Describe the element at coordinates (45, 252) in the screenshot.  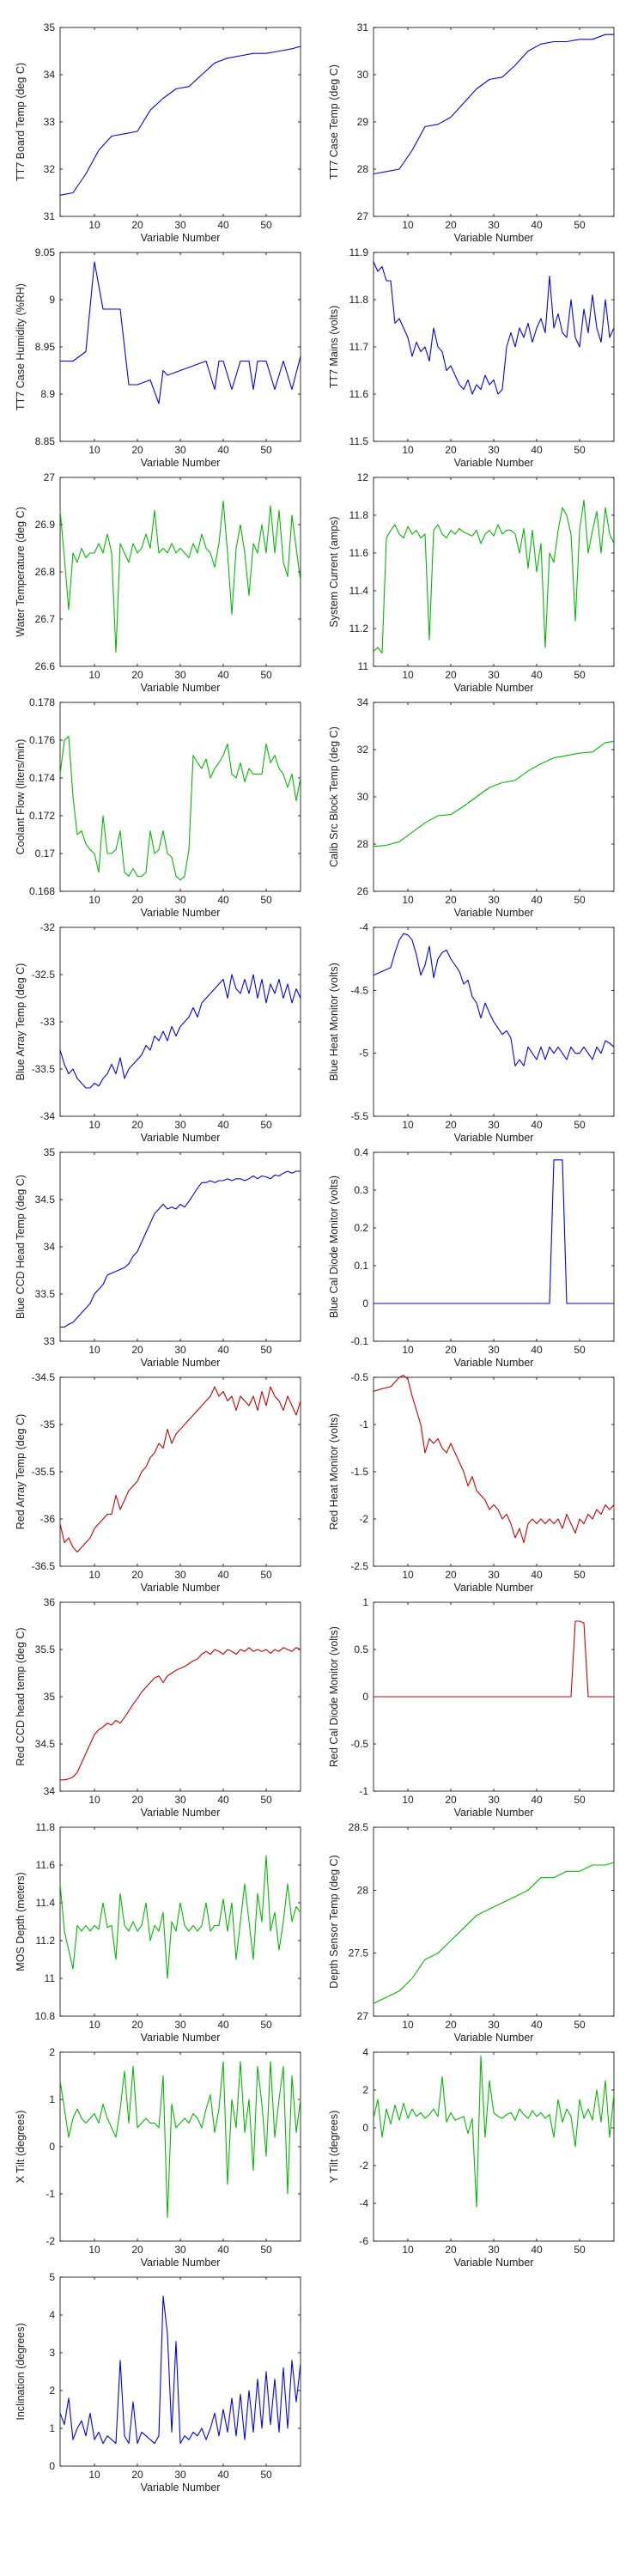
I see `y-tick-label: 9.05` at that location.